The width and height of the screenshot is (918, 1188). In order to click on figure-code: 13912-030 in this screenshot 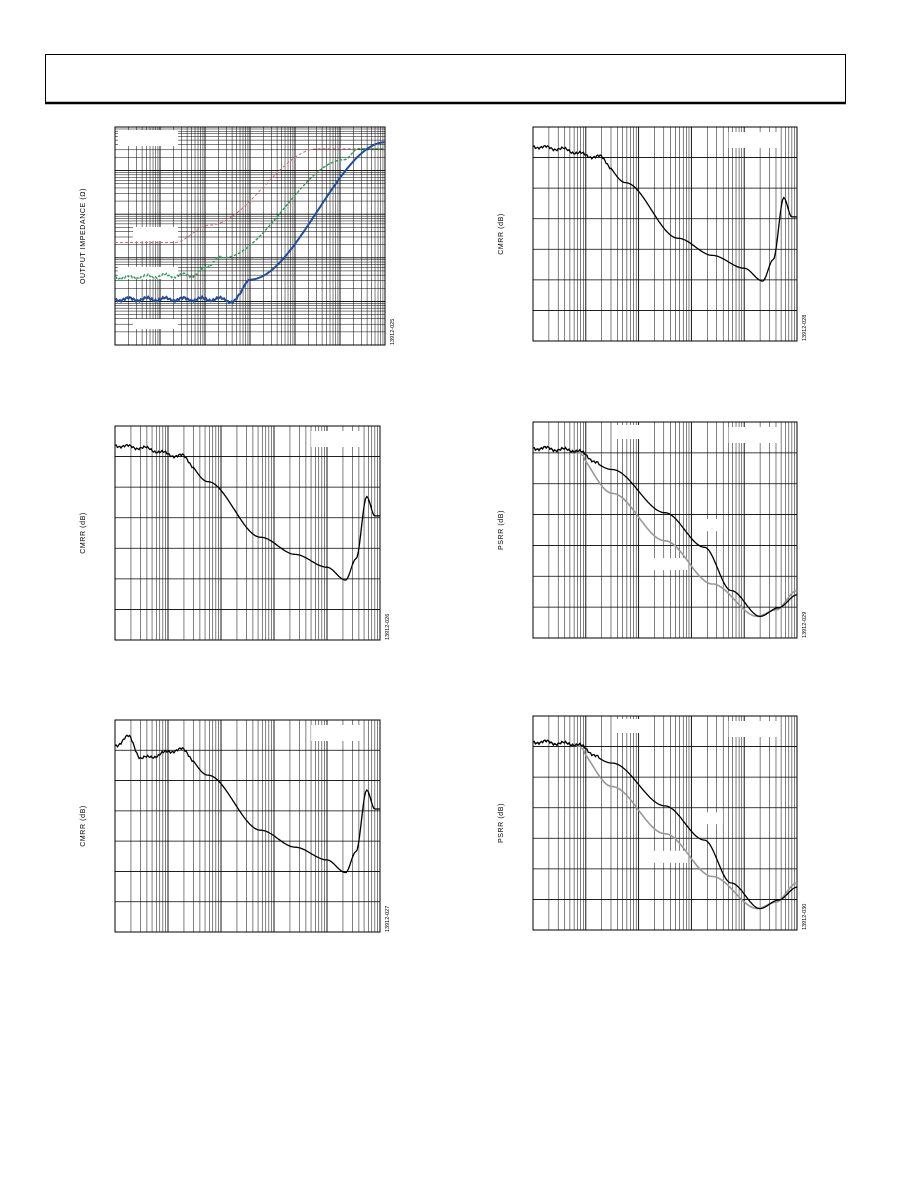, I will do `click(805, 917)`.